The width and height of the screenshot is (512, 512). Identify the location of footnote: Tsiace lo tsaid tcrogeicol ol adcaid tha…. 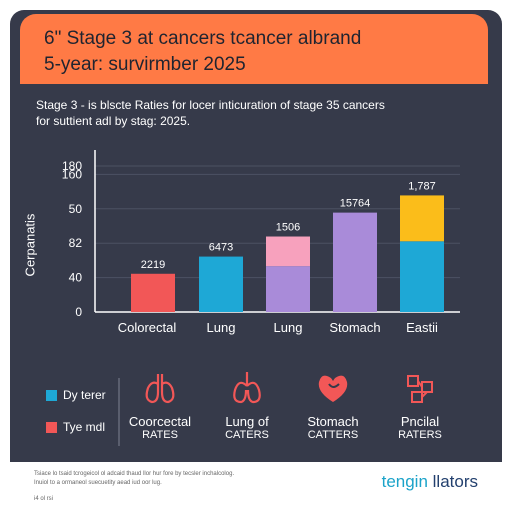
(134, 478).